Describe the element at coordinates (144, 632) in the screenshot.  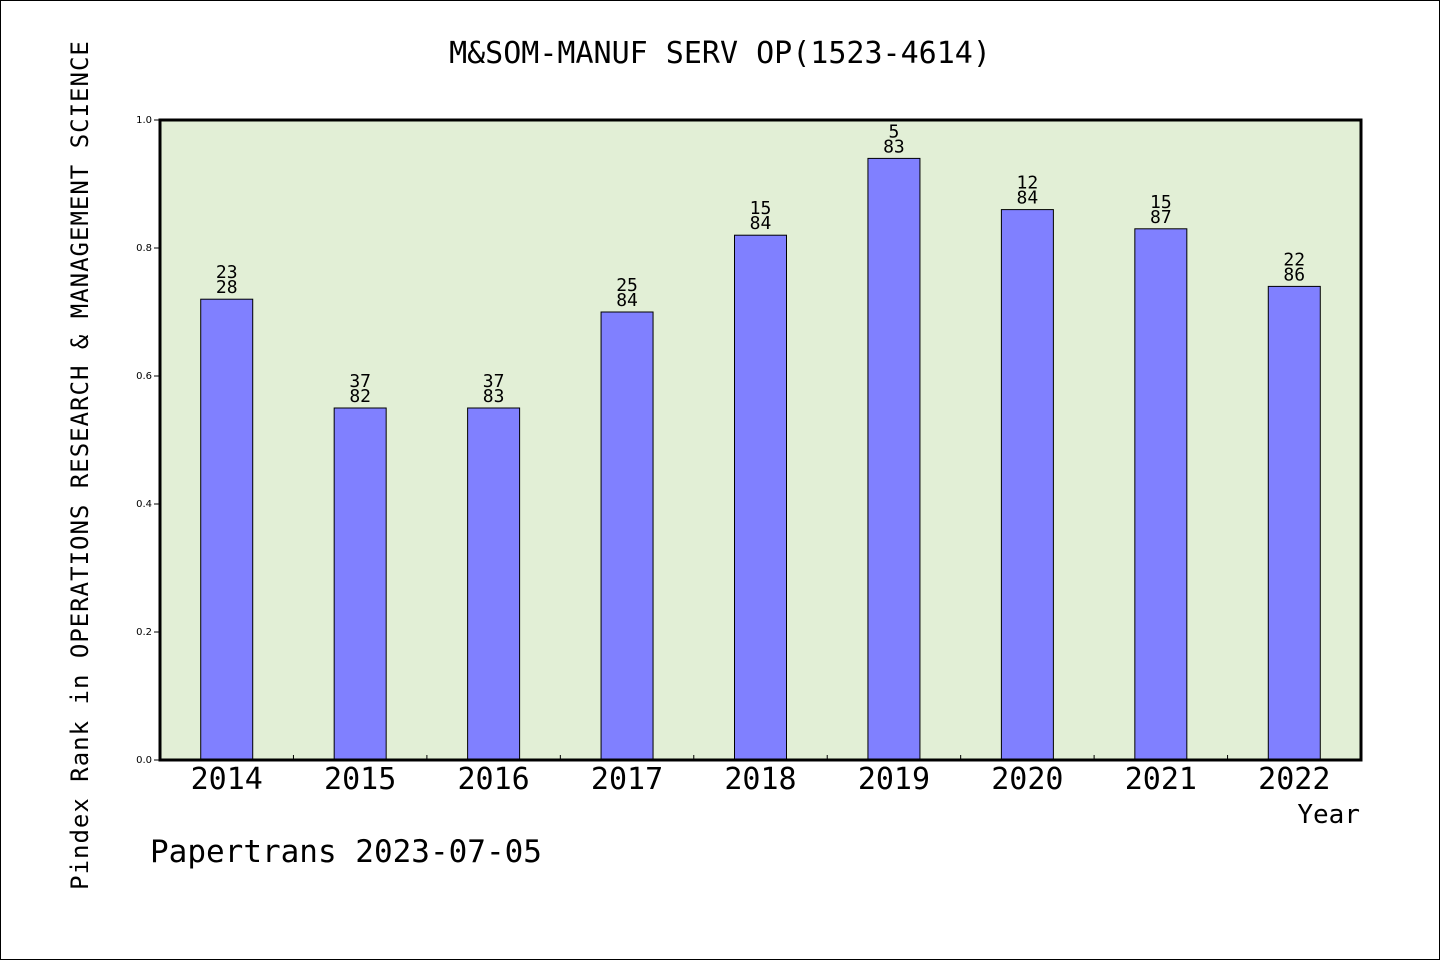
I see `y-tick-label: 0.2` at that location.